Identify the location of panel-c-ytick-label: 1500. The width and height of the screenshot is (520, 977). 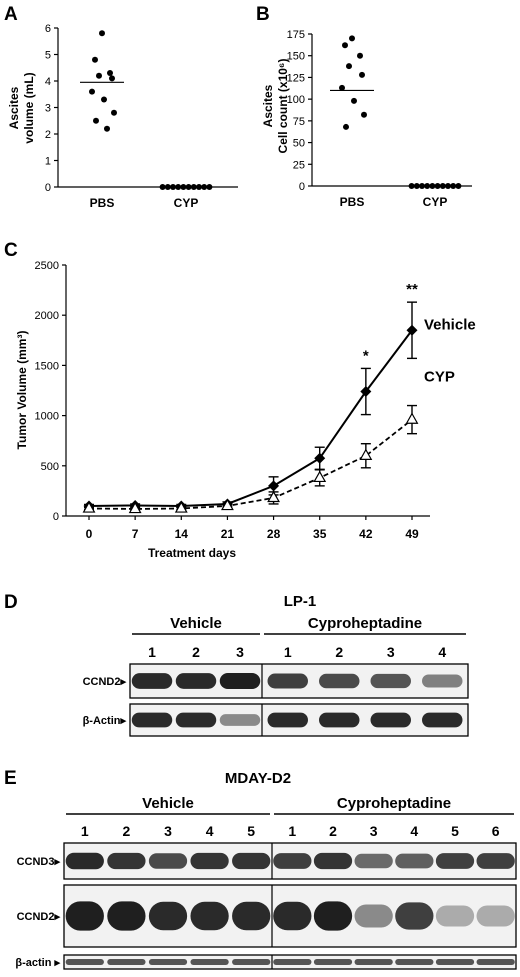
(47, 366).